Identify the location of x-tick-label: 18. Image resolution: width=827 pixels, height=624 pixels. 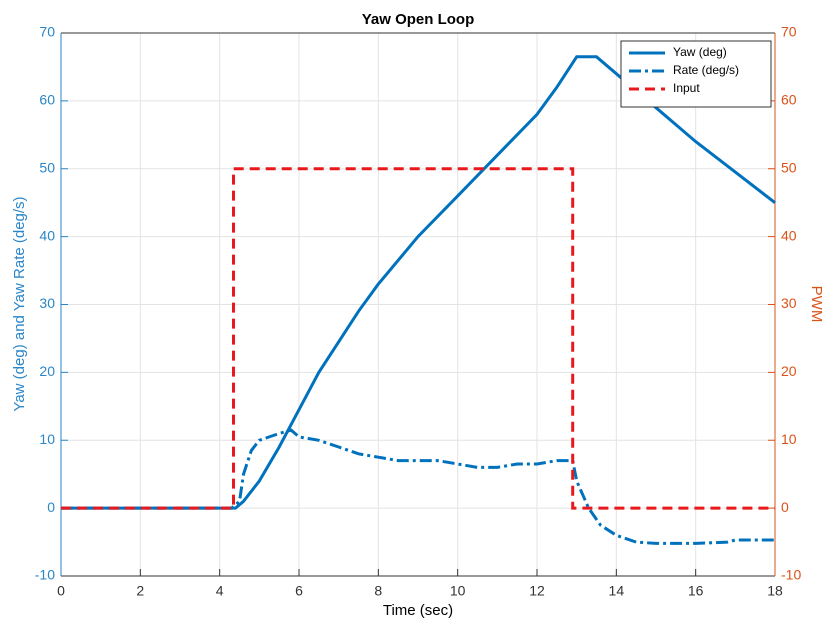
(775, 591).